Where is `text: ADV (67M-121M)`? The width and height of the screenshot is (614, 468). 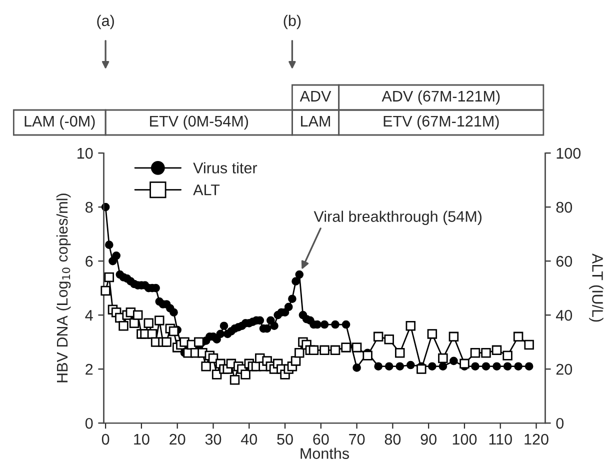
text: ADV (67M-121M) is located at coordinates (441, 97).